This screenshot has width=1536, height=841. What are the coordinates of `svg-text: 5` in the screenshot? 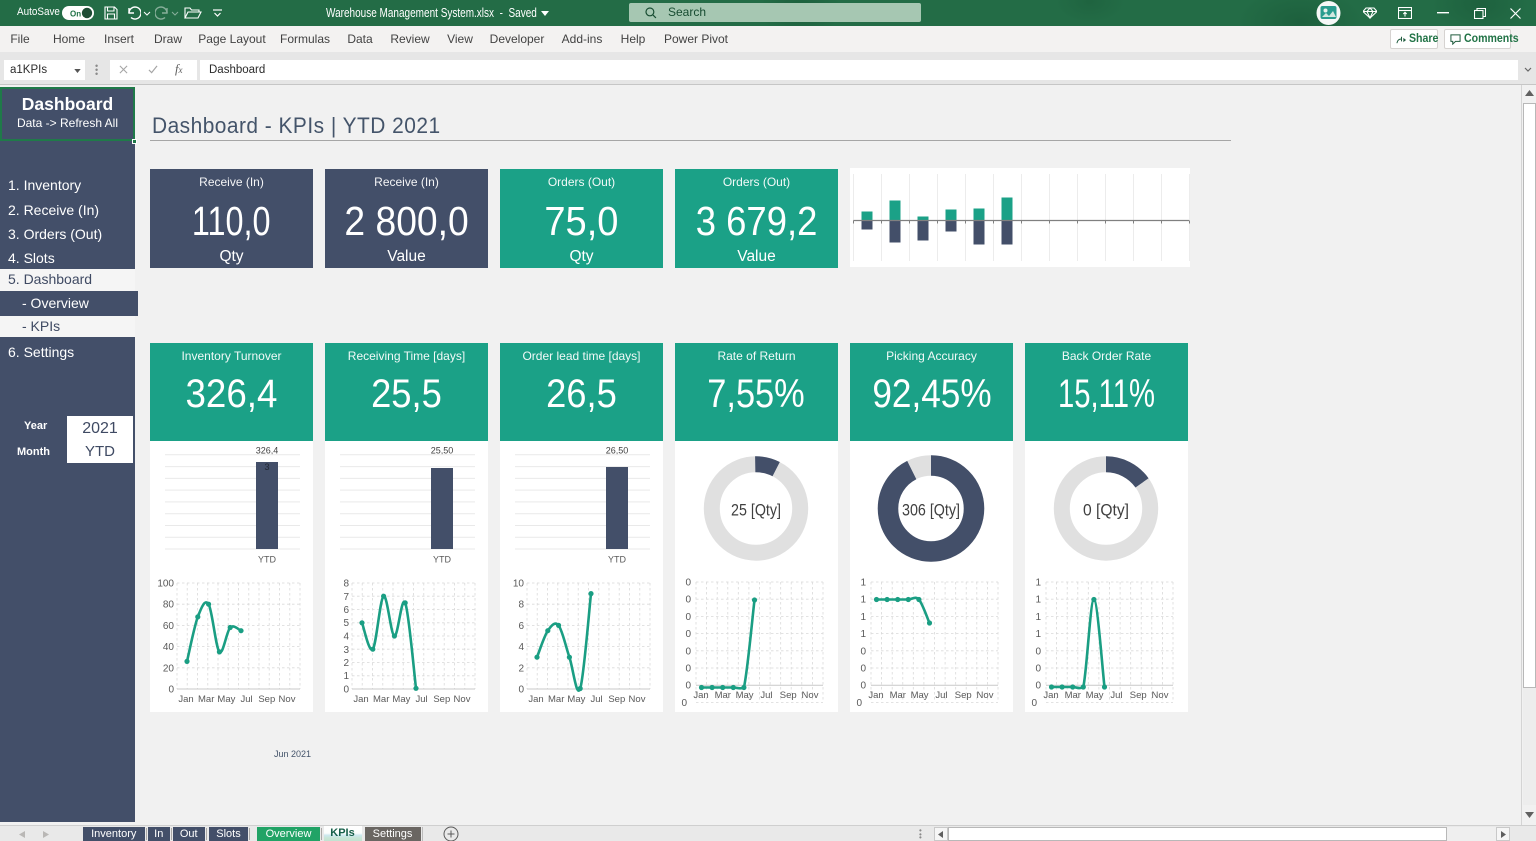 It's located at (346, 623).